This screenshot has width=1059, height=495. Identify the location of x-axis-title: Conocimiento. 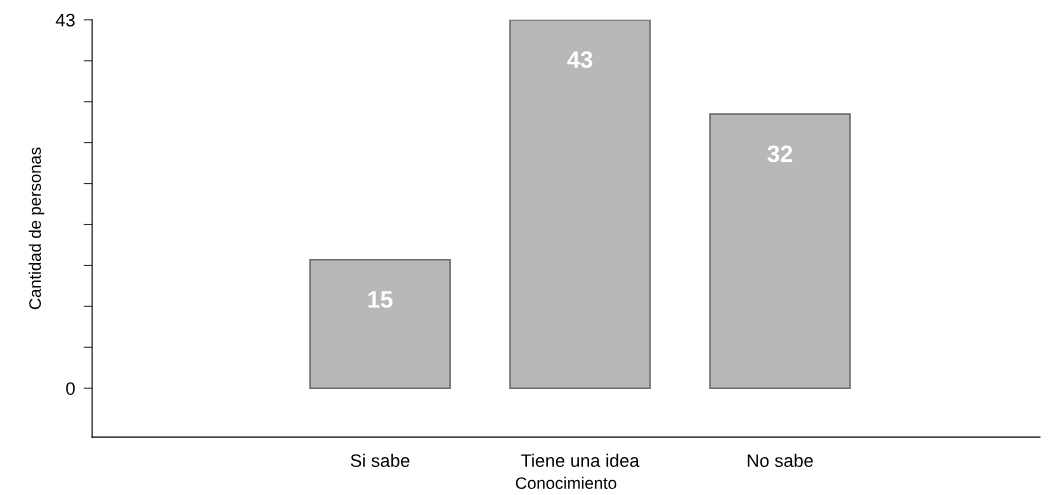
(566, 482).